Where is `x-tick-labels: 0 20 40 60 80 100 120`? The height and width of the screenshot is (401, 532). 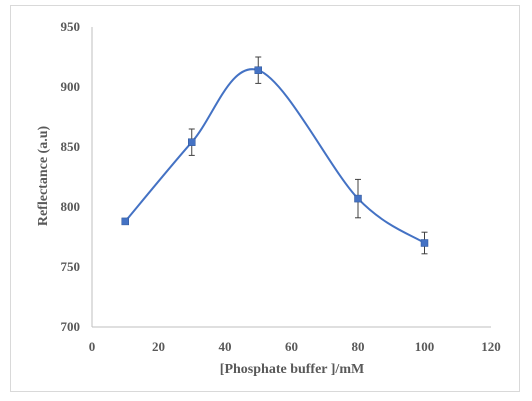
x-tick-labels: 0 20 40 60 80 100 120 is located at coordinates (295, 346).